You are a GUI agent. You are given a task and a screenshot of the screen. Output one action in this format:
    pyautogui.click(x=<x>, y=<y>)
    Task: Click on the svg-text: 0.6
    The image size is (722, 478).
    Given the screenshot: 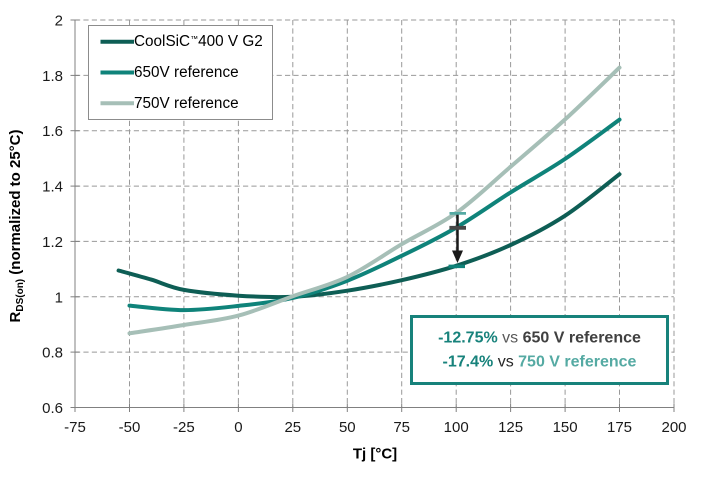 What is the action you would take?
    pyautogui.click(x=52, y=408)
    